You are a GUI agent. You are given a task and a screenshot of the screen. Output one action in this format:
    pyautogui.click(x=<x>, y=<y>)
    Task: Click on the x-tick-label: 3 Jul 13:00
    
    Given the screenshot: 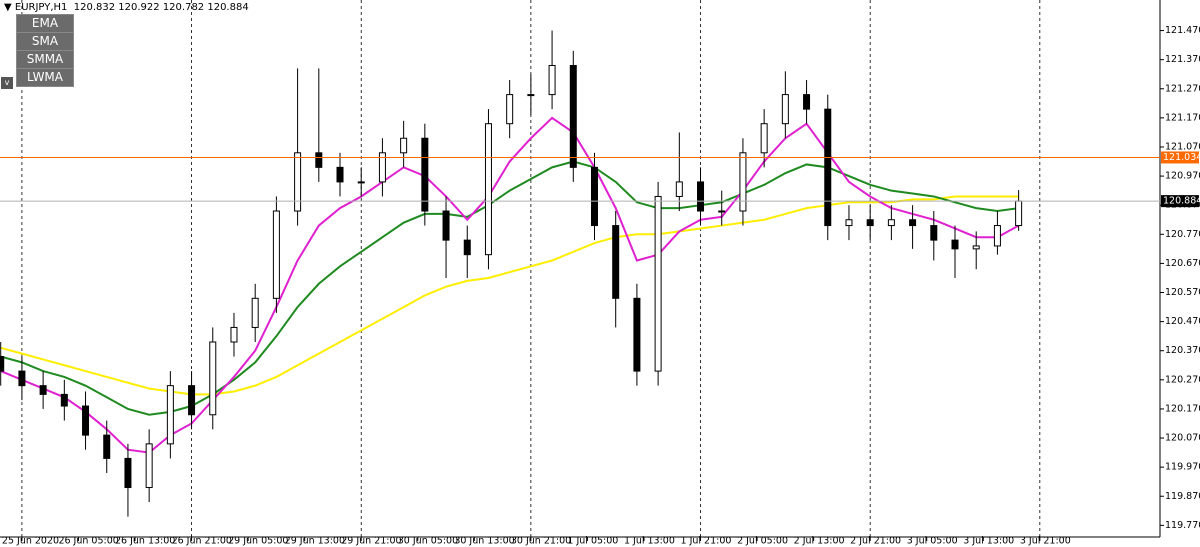 What is the action you would take?
    pyautogui.click(x=988, y=541)
    